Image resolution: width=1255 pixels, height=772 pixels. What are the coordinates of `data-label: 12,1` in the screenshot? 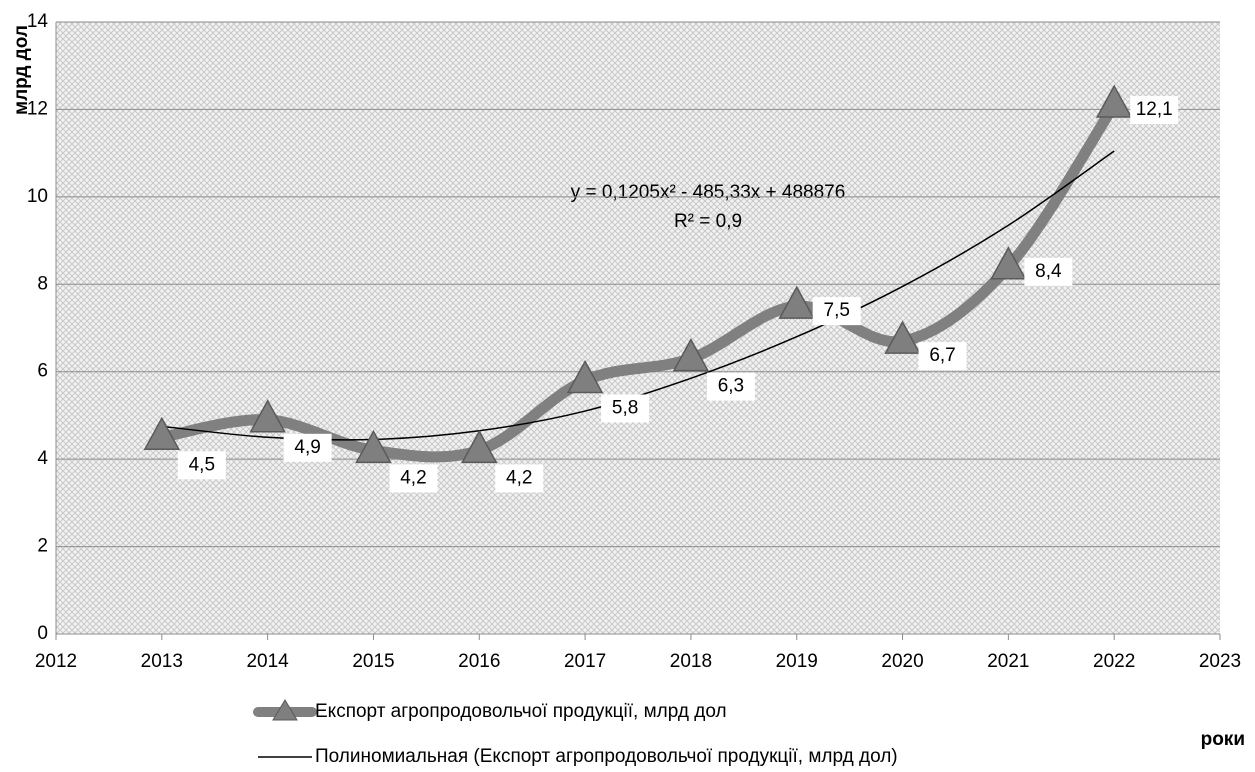 It's located at (1154, 109).